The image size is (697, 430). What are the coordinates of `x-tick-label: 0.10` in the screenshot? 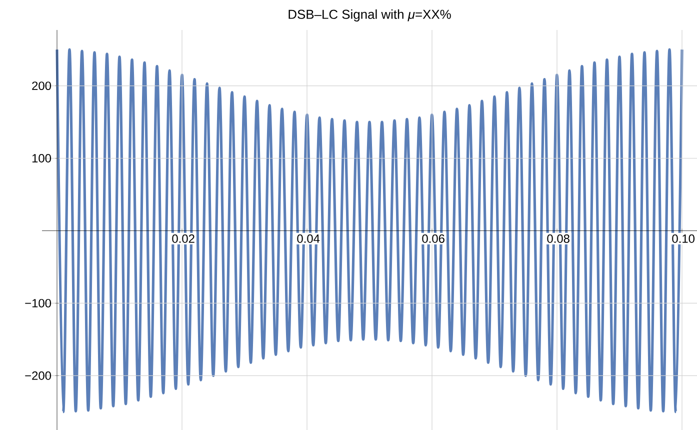 It's located at (683, 238).